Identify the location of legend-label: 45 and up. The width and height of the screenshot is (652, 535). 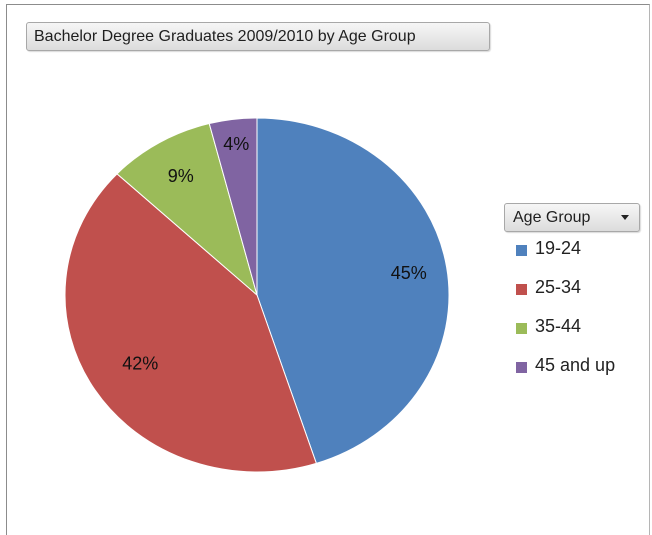
(575, 365).